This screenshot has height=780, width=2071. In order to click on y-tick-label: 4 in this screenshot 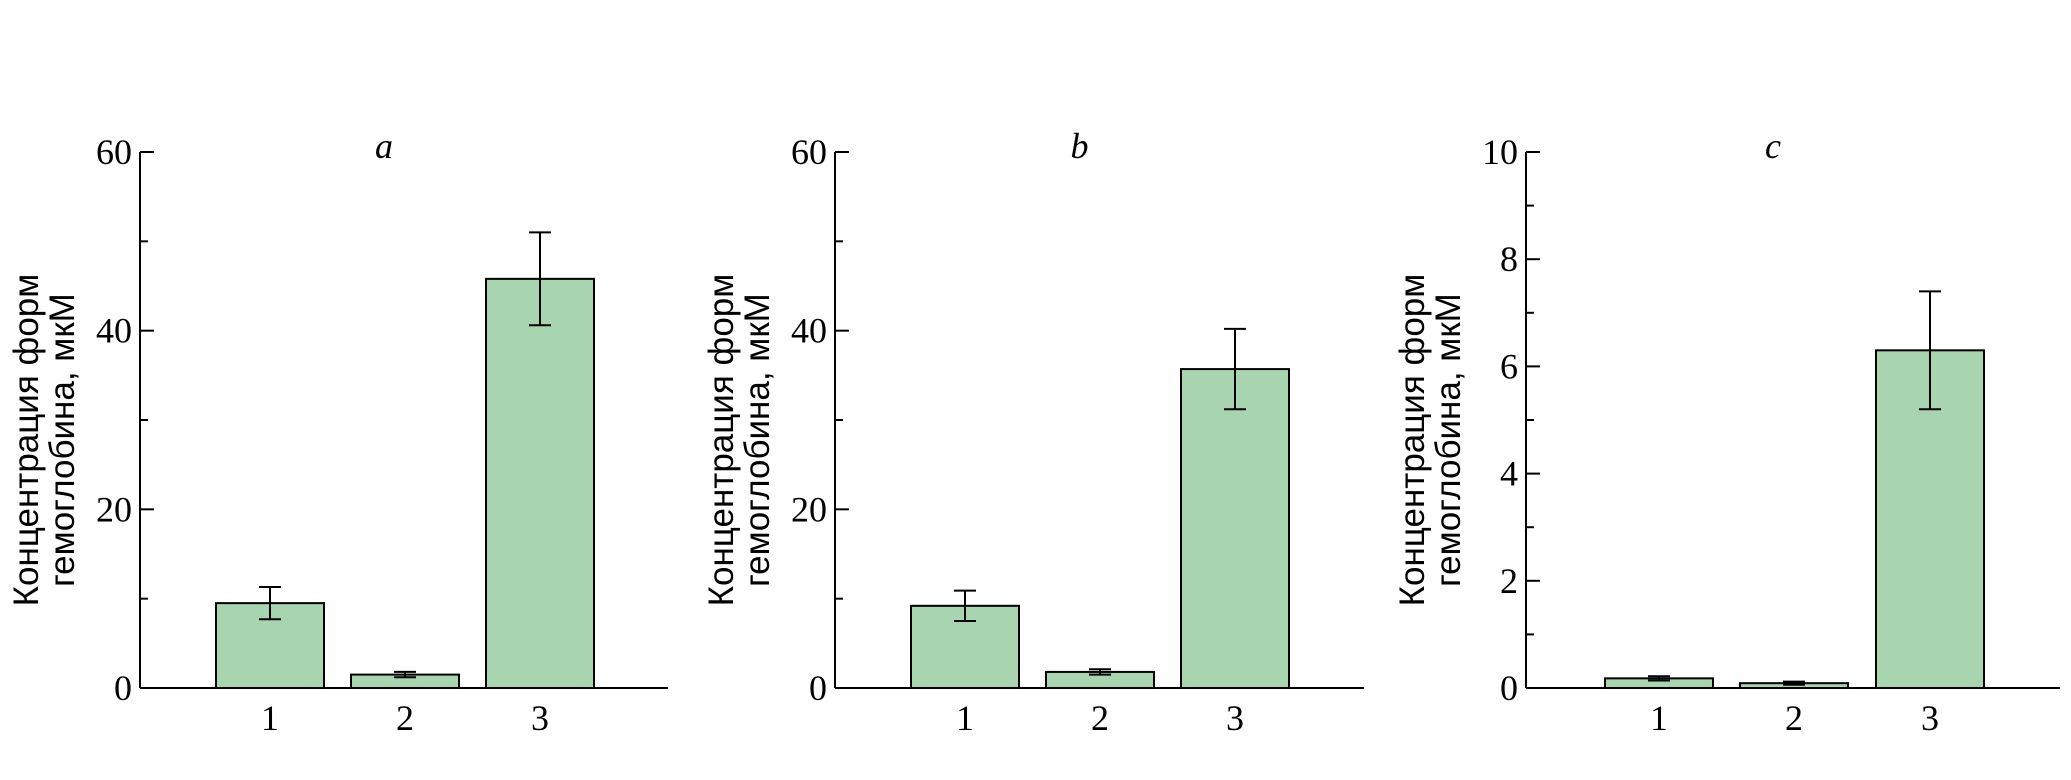, I will do `click(1509, 474)`.